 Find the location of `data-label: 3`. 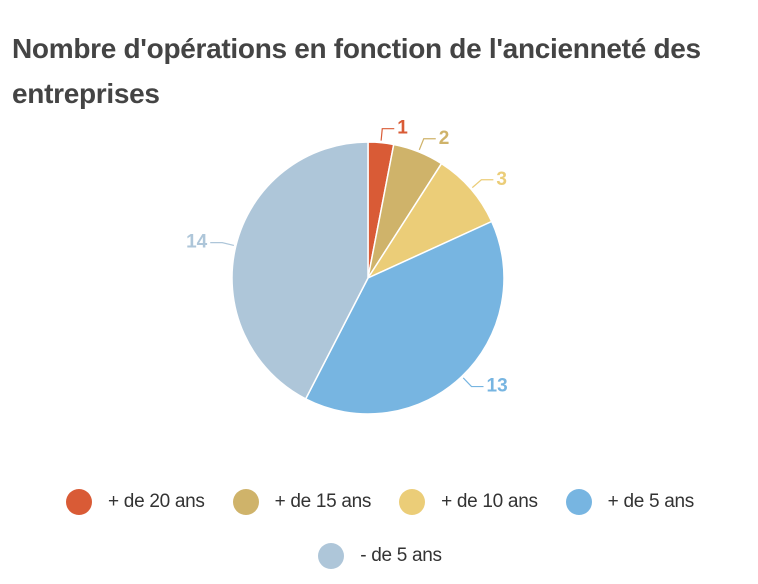

data-label: 3 is located at coordinates (501, 179).